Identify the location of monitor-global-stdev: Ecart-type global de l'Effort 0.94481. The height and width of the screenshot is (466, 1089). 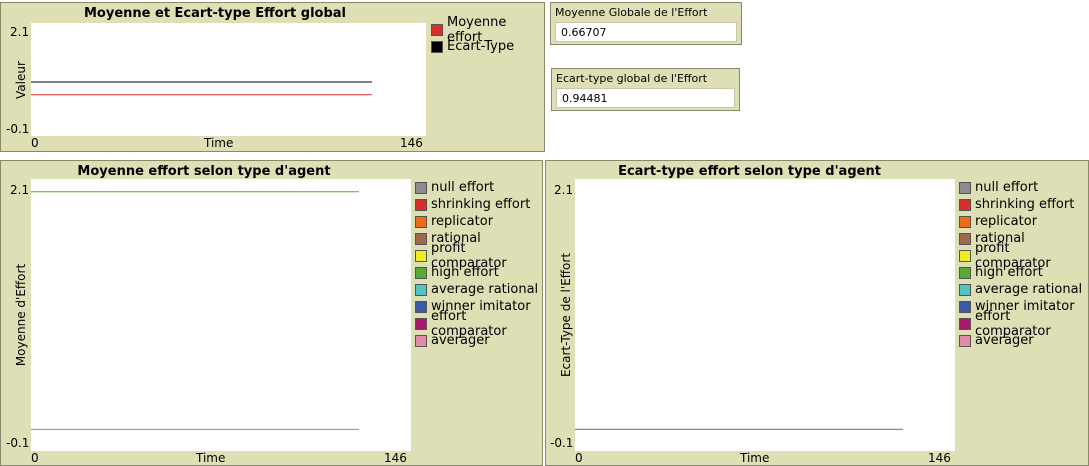
(645, 89).